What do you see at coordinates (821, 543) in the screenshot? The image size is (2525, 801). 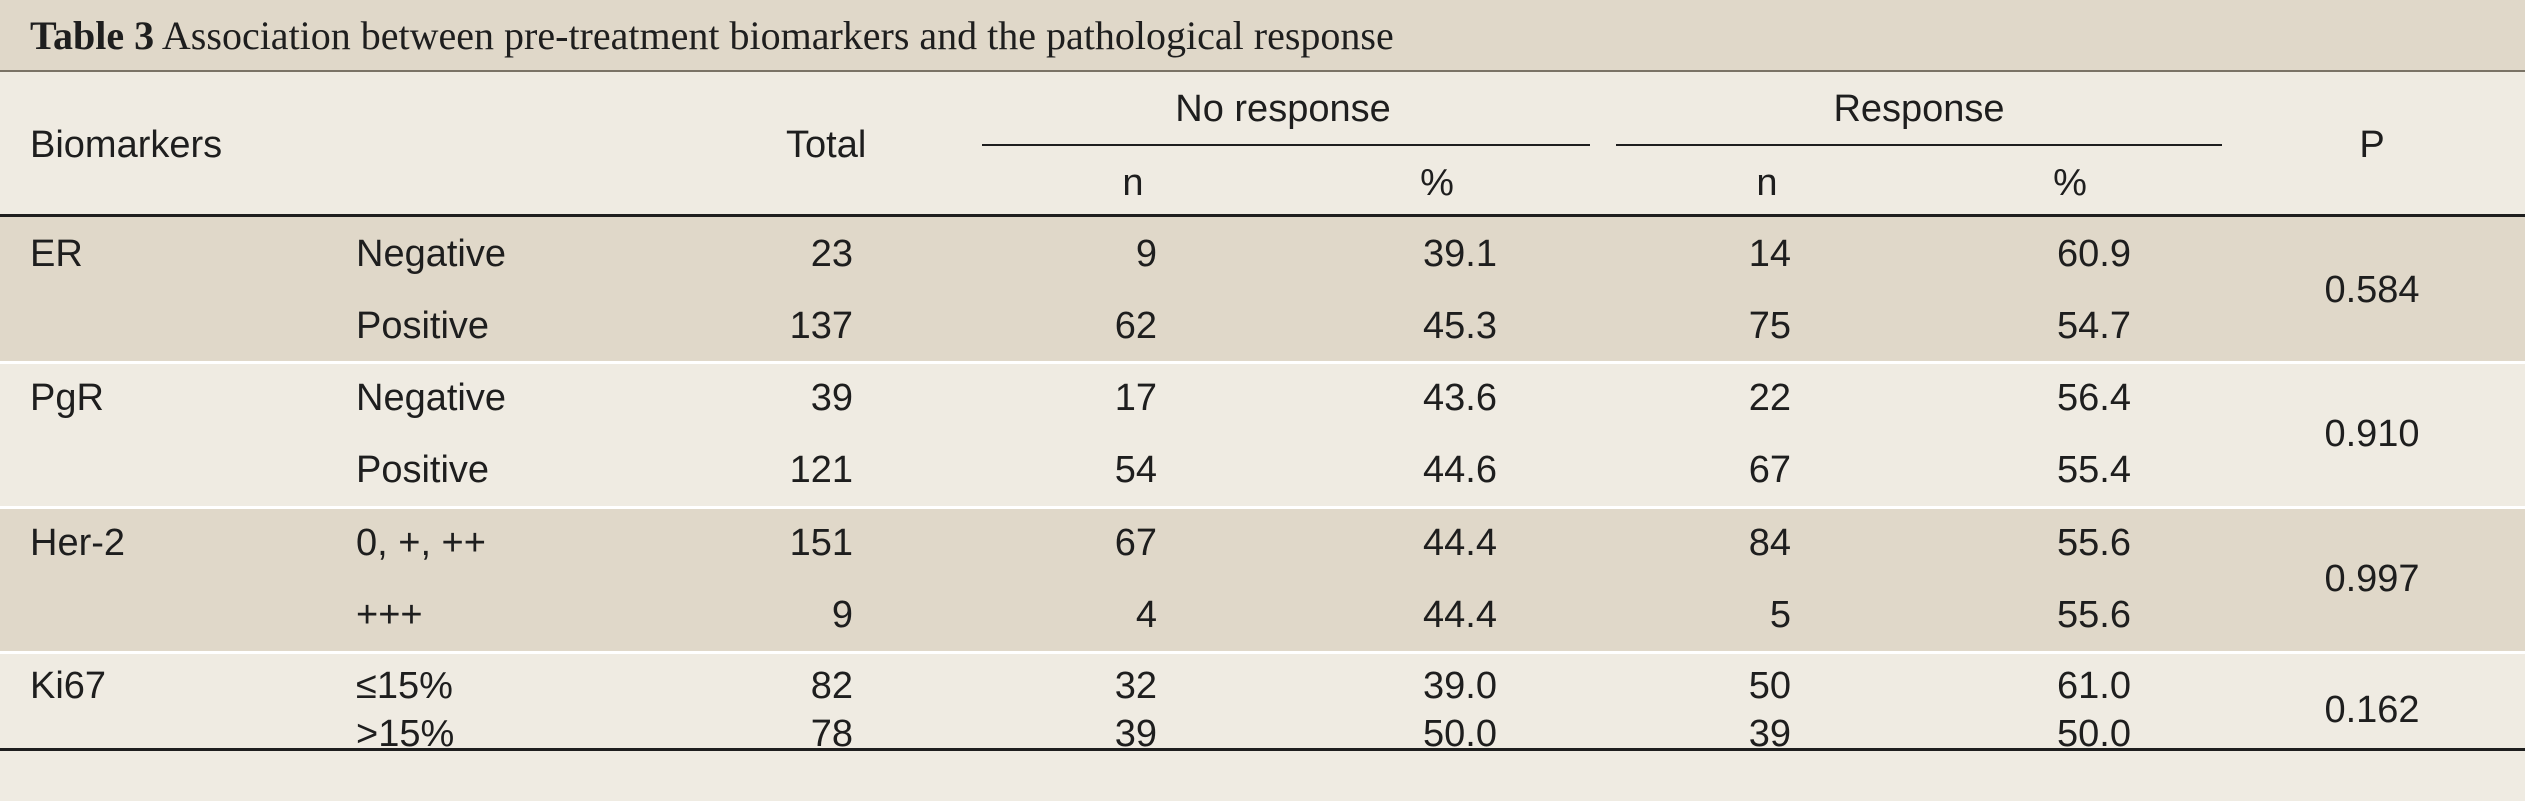 I see `total-cell: 151` at bounding box center [821, 543].